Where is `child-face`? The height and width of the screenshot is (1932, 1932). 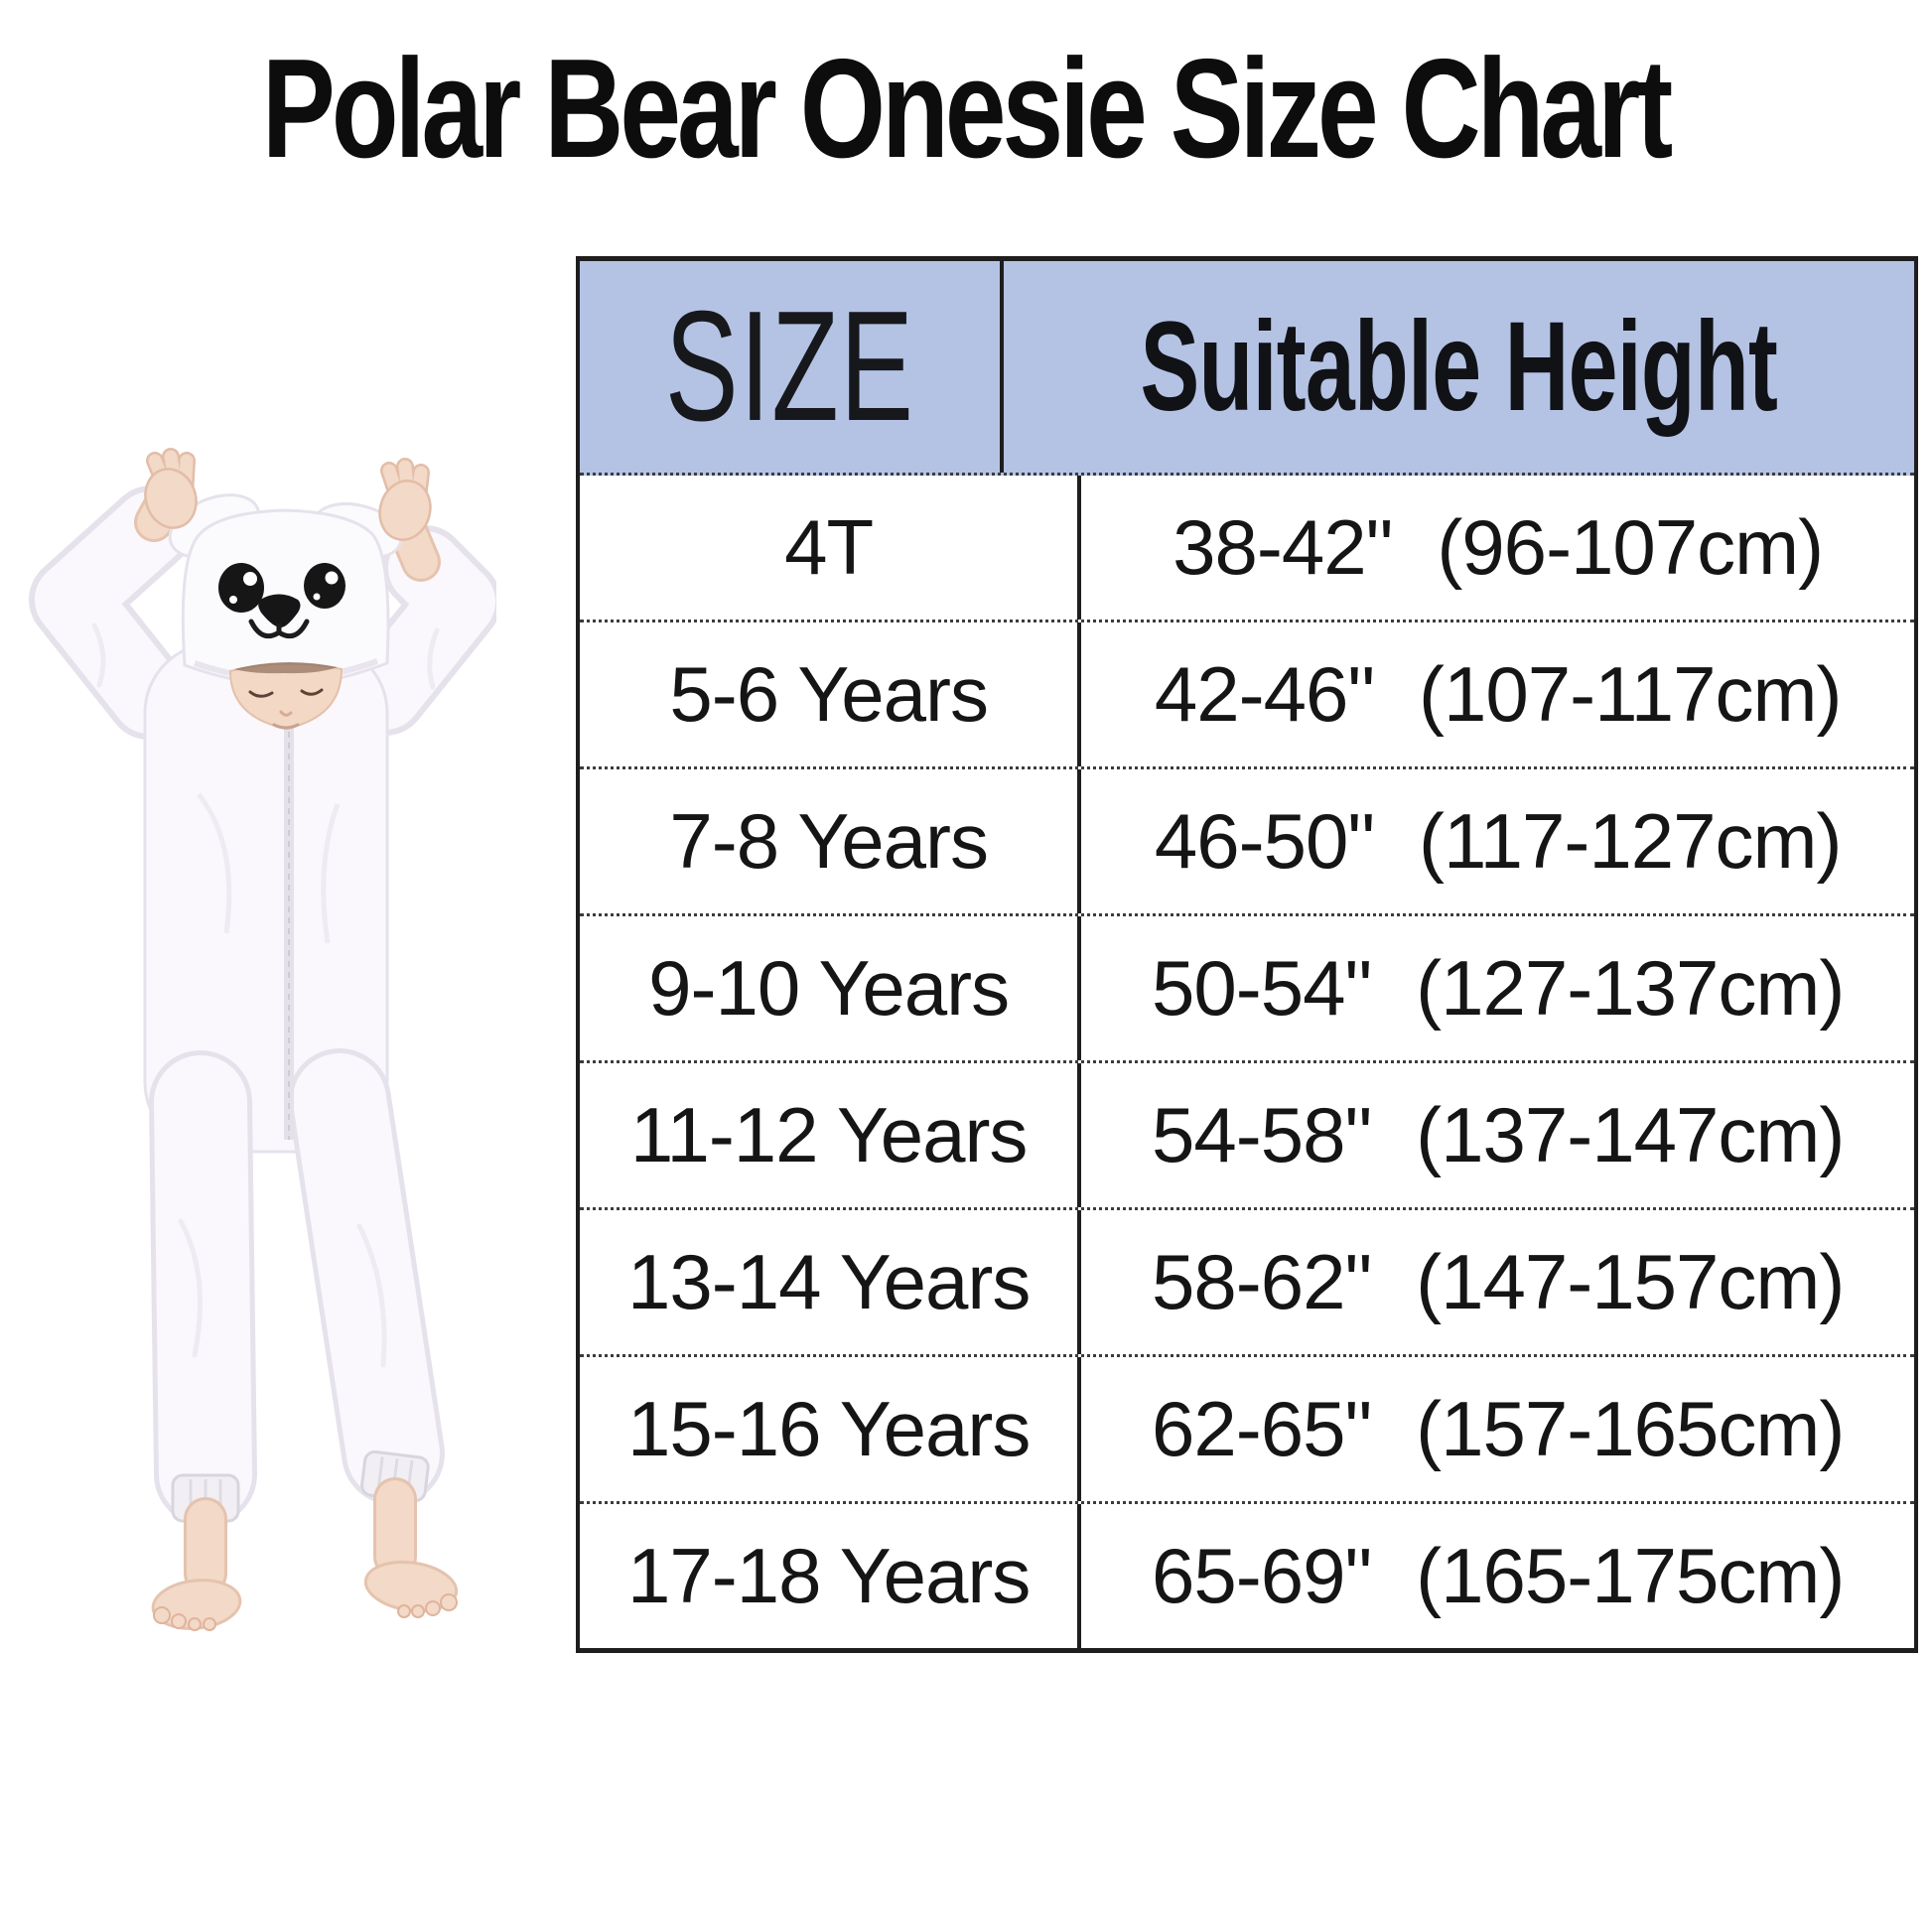 child-face is located at coordinates (286, 696).